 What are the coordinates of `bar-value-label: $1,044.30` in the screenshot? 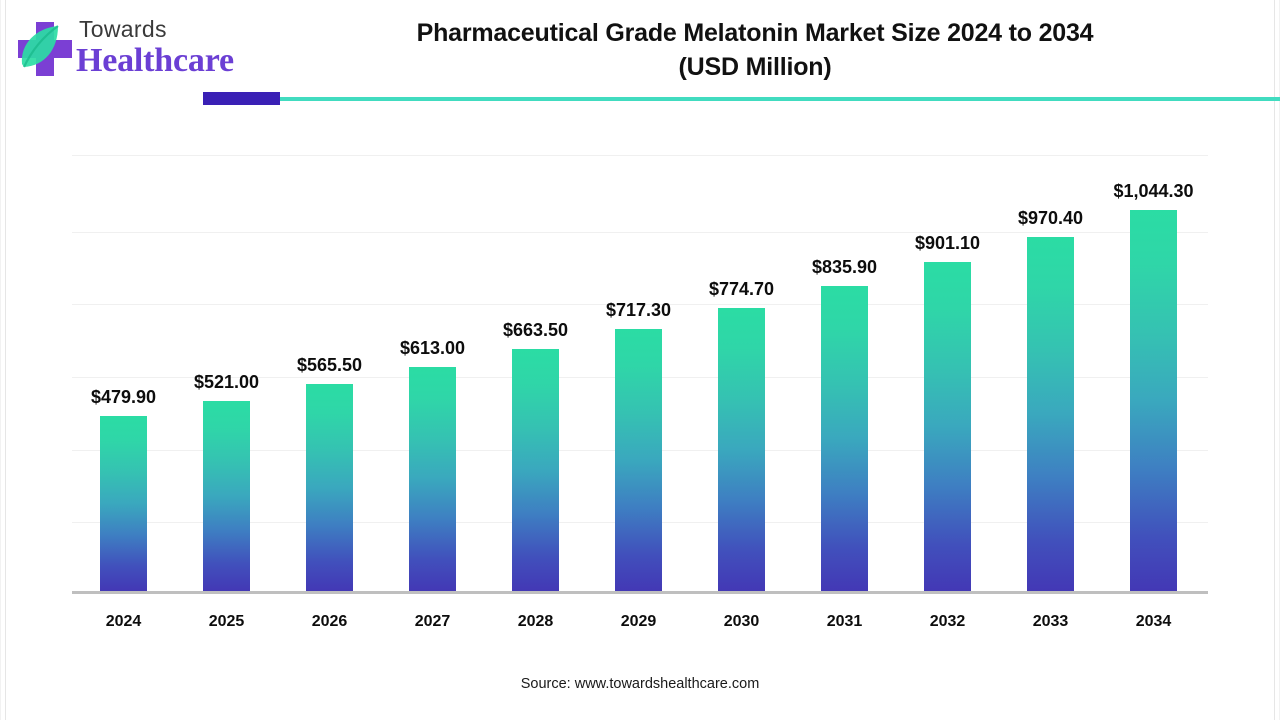 It's located at (1153, 190).